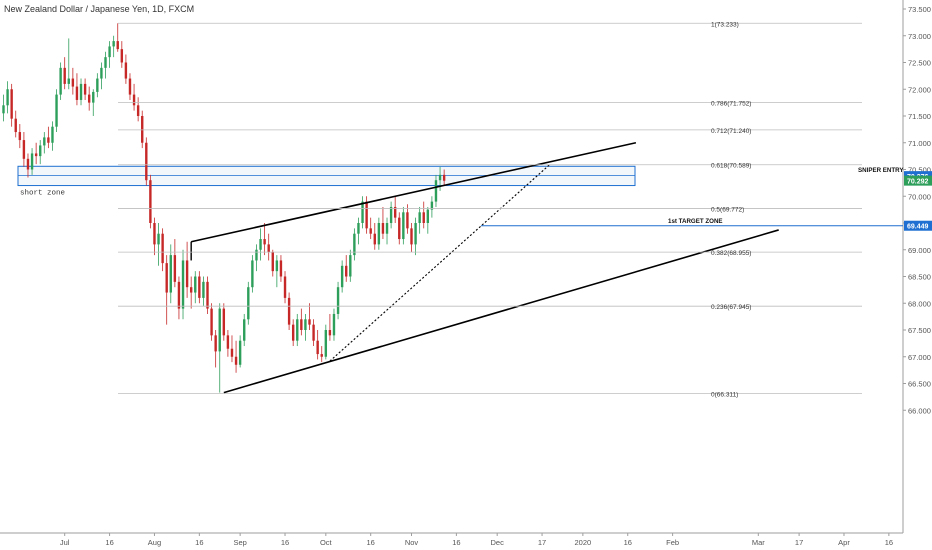 This screenshot has width=932, height=550. What do you see at coordinates (919, 303) in the screenshot?
I see `y-tick-label: 68.000` at bounding box center [919, 303].